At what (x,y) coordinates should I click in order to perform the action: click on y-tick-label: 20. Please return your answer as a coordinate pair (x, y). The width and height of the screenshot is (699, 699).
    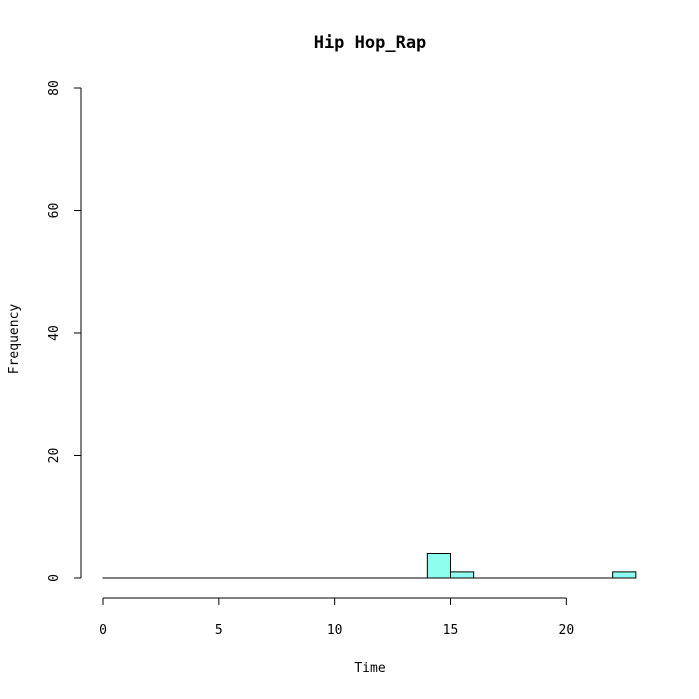
    Looking at the image, I should click on (54, 456).